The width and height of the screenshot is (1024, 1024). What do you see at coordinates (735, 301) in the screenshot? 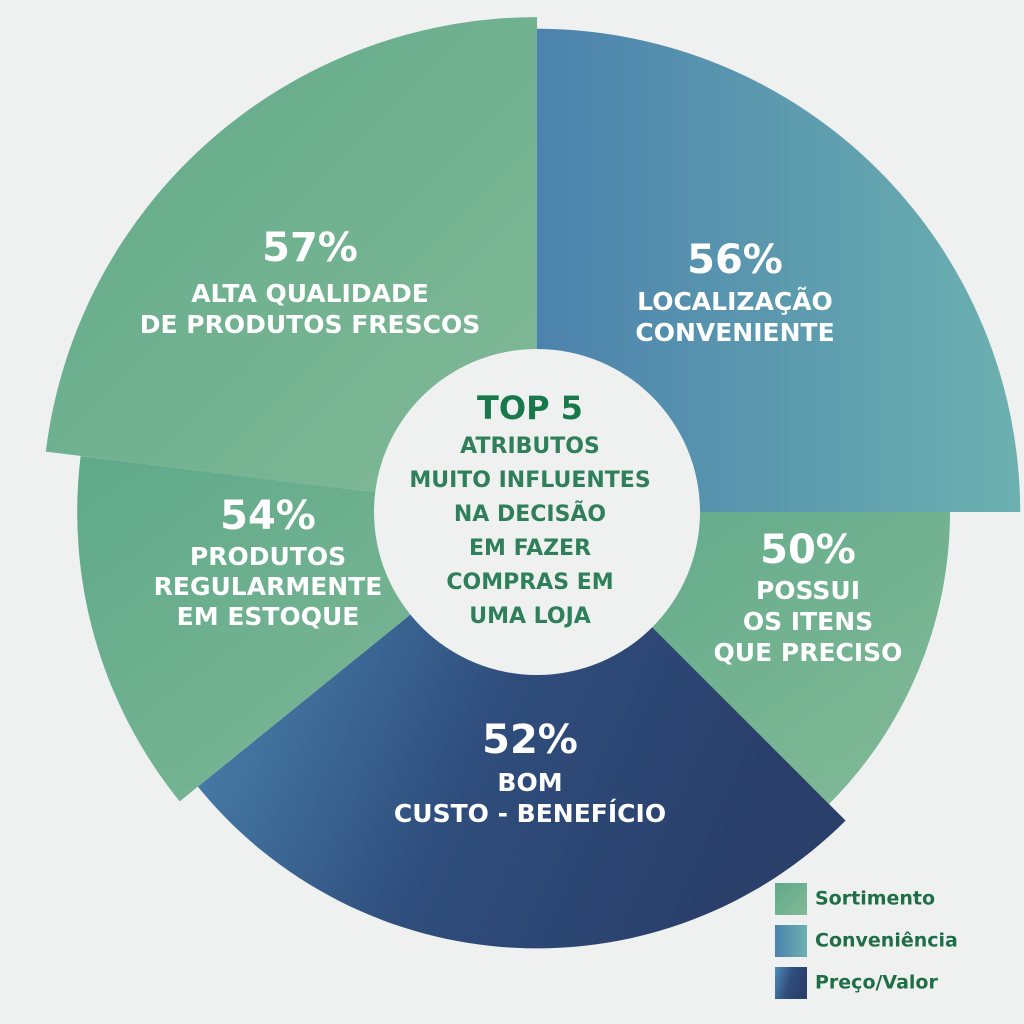
I see `segment-label: LOCALIZAÇÃO` at bounding box center [735, 301].